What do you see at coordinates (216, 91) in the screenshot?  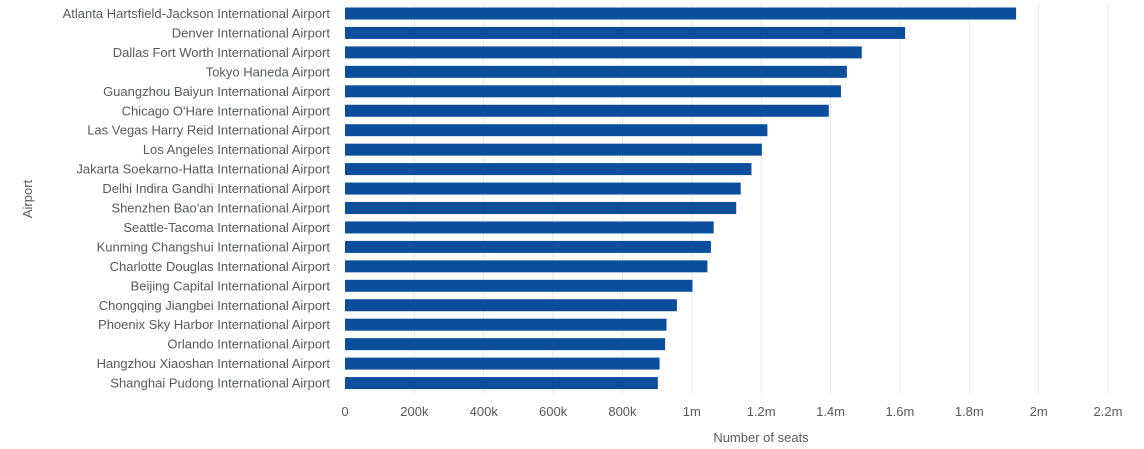 I see `category-label: Guangzhou Baiyun International Airport` at bounding box center [216, 91].